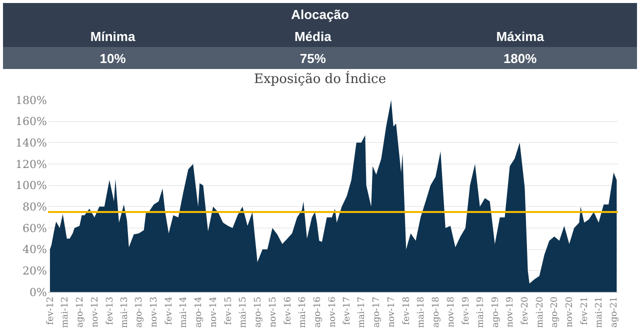  Describe the element at coordinates (65, 312) in the screenshot. I see `x-tick-label: mai-12` at that location.